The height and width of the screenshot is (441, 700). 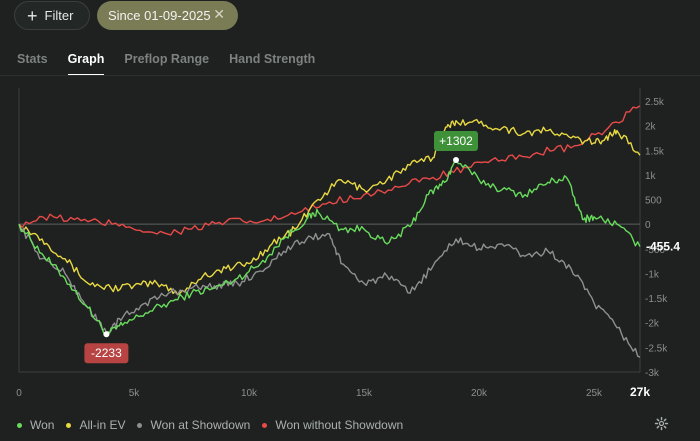 I want to click on legend-label: Won without Showdown, so click(x=339, y=425).